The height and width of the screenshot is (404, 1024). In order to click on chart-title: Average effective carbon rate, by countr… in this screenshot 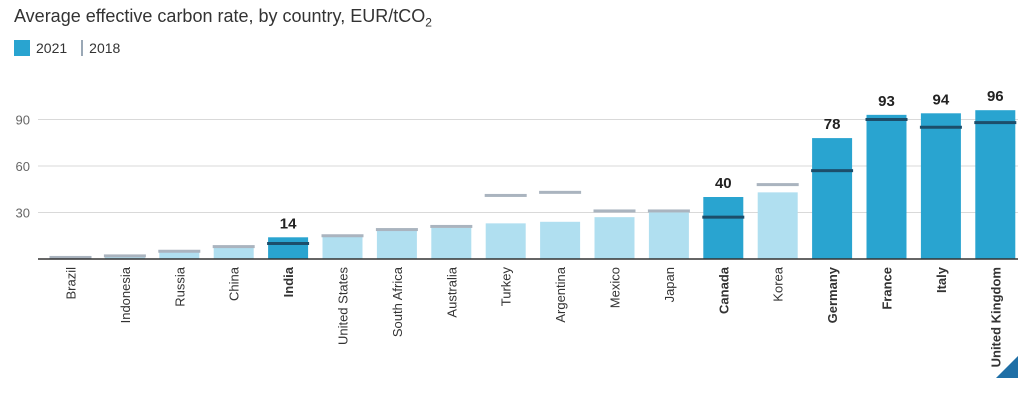, I will do `click(223, 18)`.